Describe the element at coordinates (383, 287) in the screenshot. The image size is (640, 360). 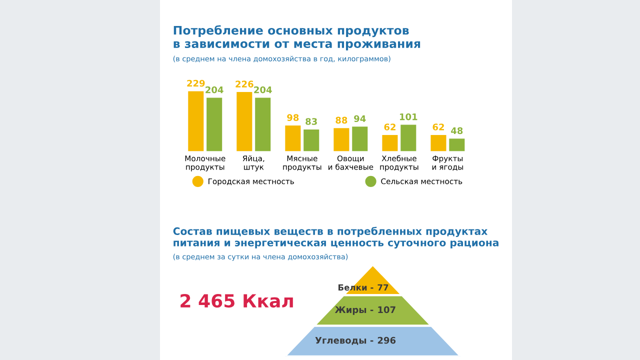
I see `data-label: 77` at that location.